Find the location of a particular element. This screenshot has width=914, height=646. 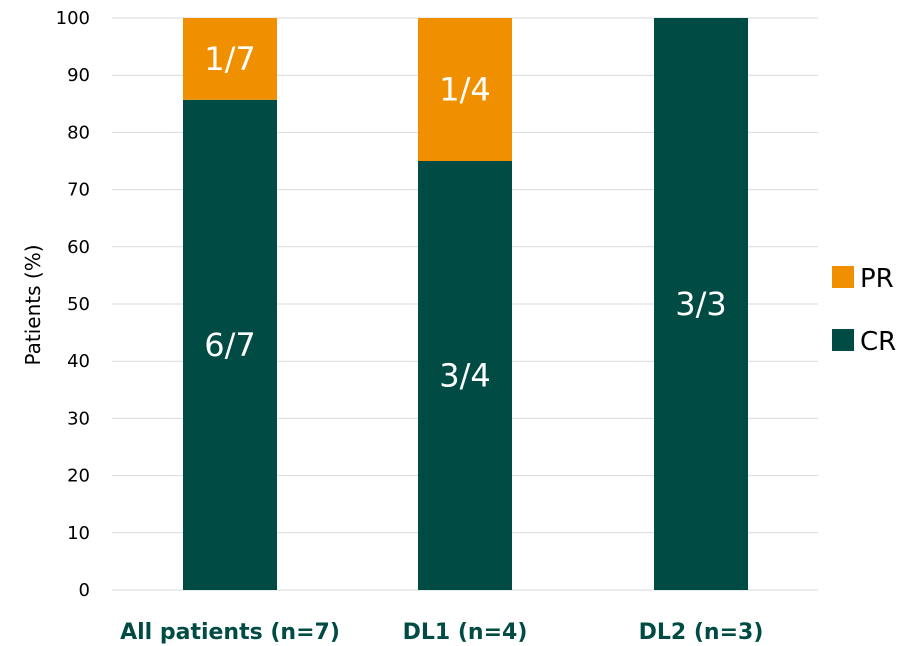

y-axis-ticks: 0 10 20 30 40 50 60 70 80 90 100 is located at coordinates (73, 304).